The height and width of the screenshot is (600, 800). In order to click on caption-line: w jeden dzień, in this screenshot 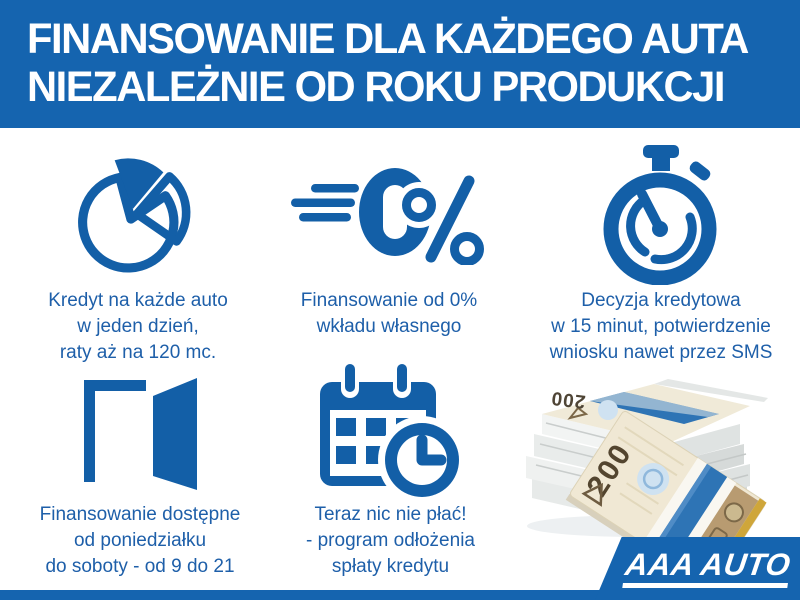, I will do `click(138, 326)`.